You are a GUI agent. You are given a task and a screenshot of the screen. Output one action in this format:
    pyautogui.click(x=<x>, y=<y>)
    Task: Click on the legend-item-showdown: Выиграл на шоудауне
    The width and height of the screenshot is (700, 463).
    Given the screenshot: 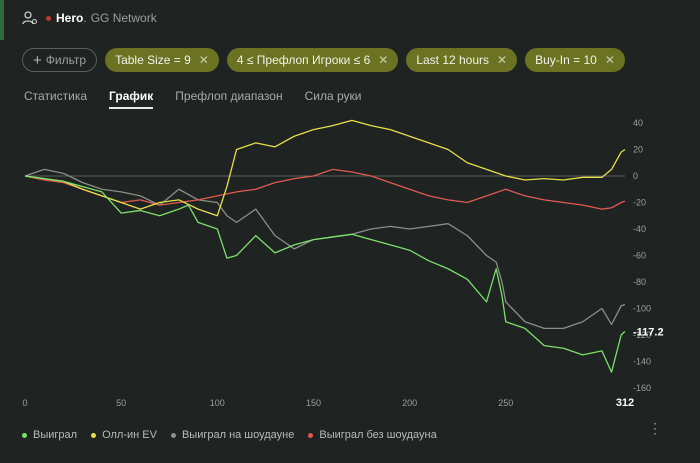 What is the action you would take?
    pyautogui.click(x=232, y=435)
    